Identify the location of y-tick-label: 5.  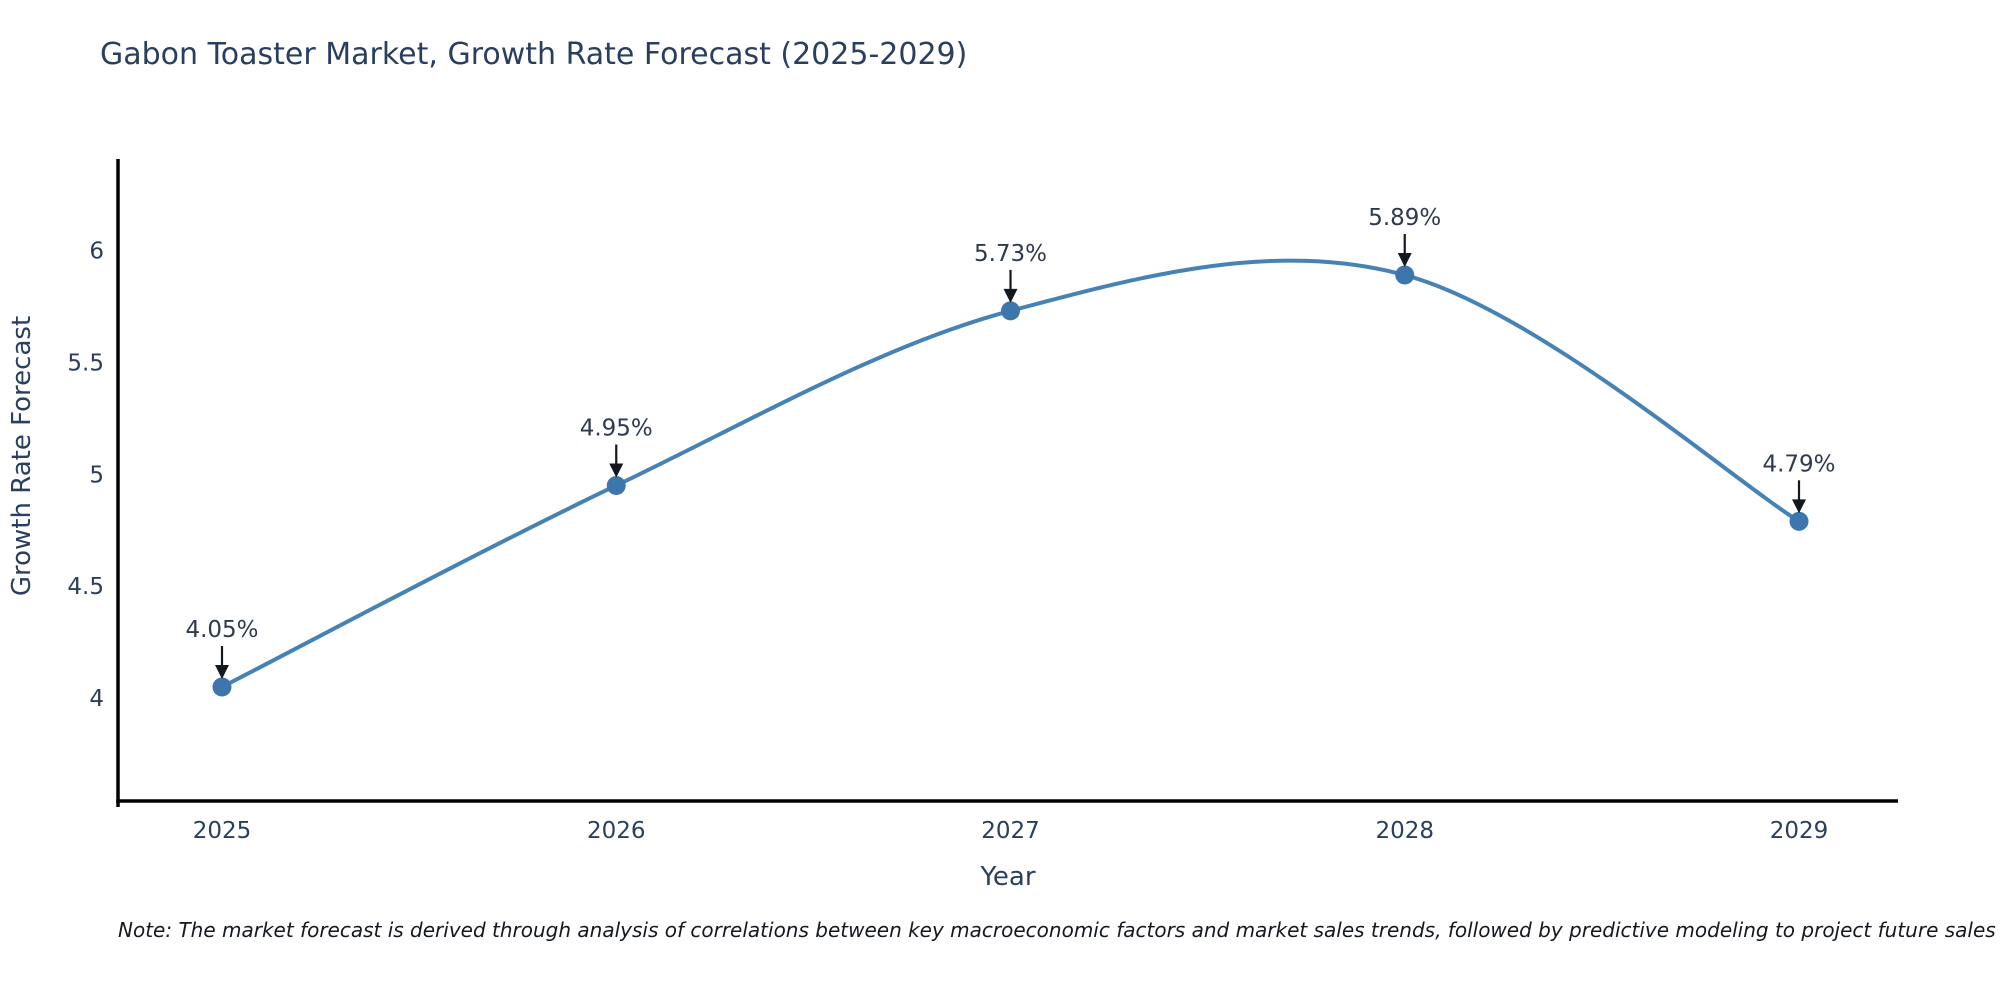
(96, 475).